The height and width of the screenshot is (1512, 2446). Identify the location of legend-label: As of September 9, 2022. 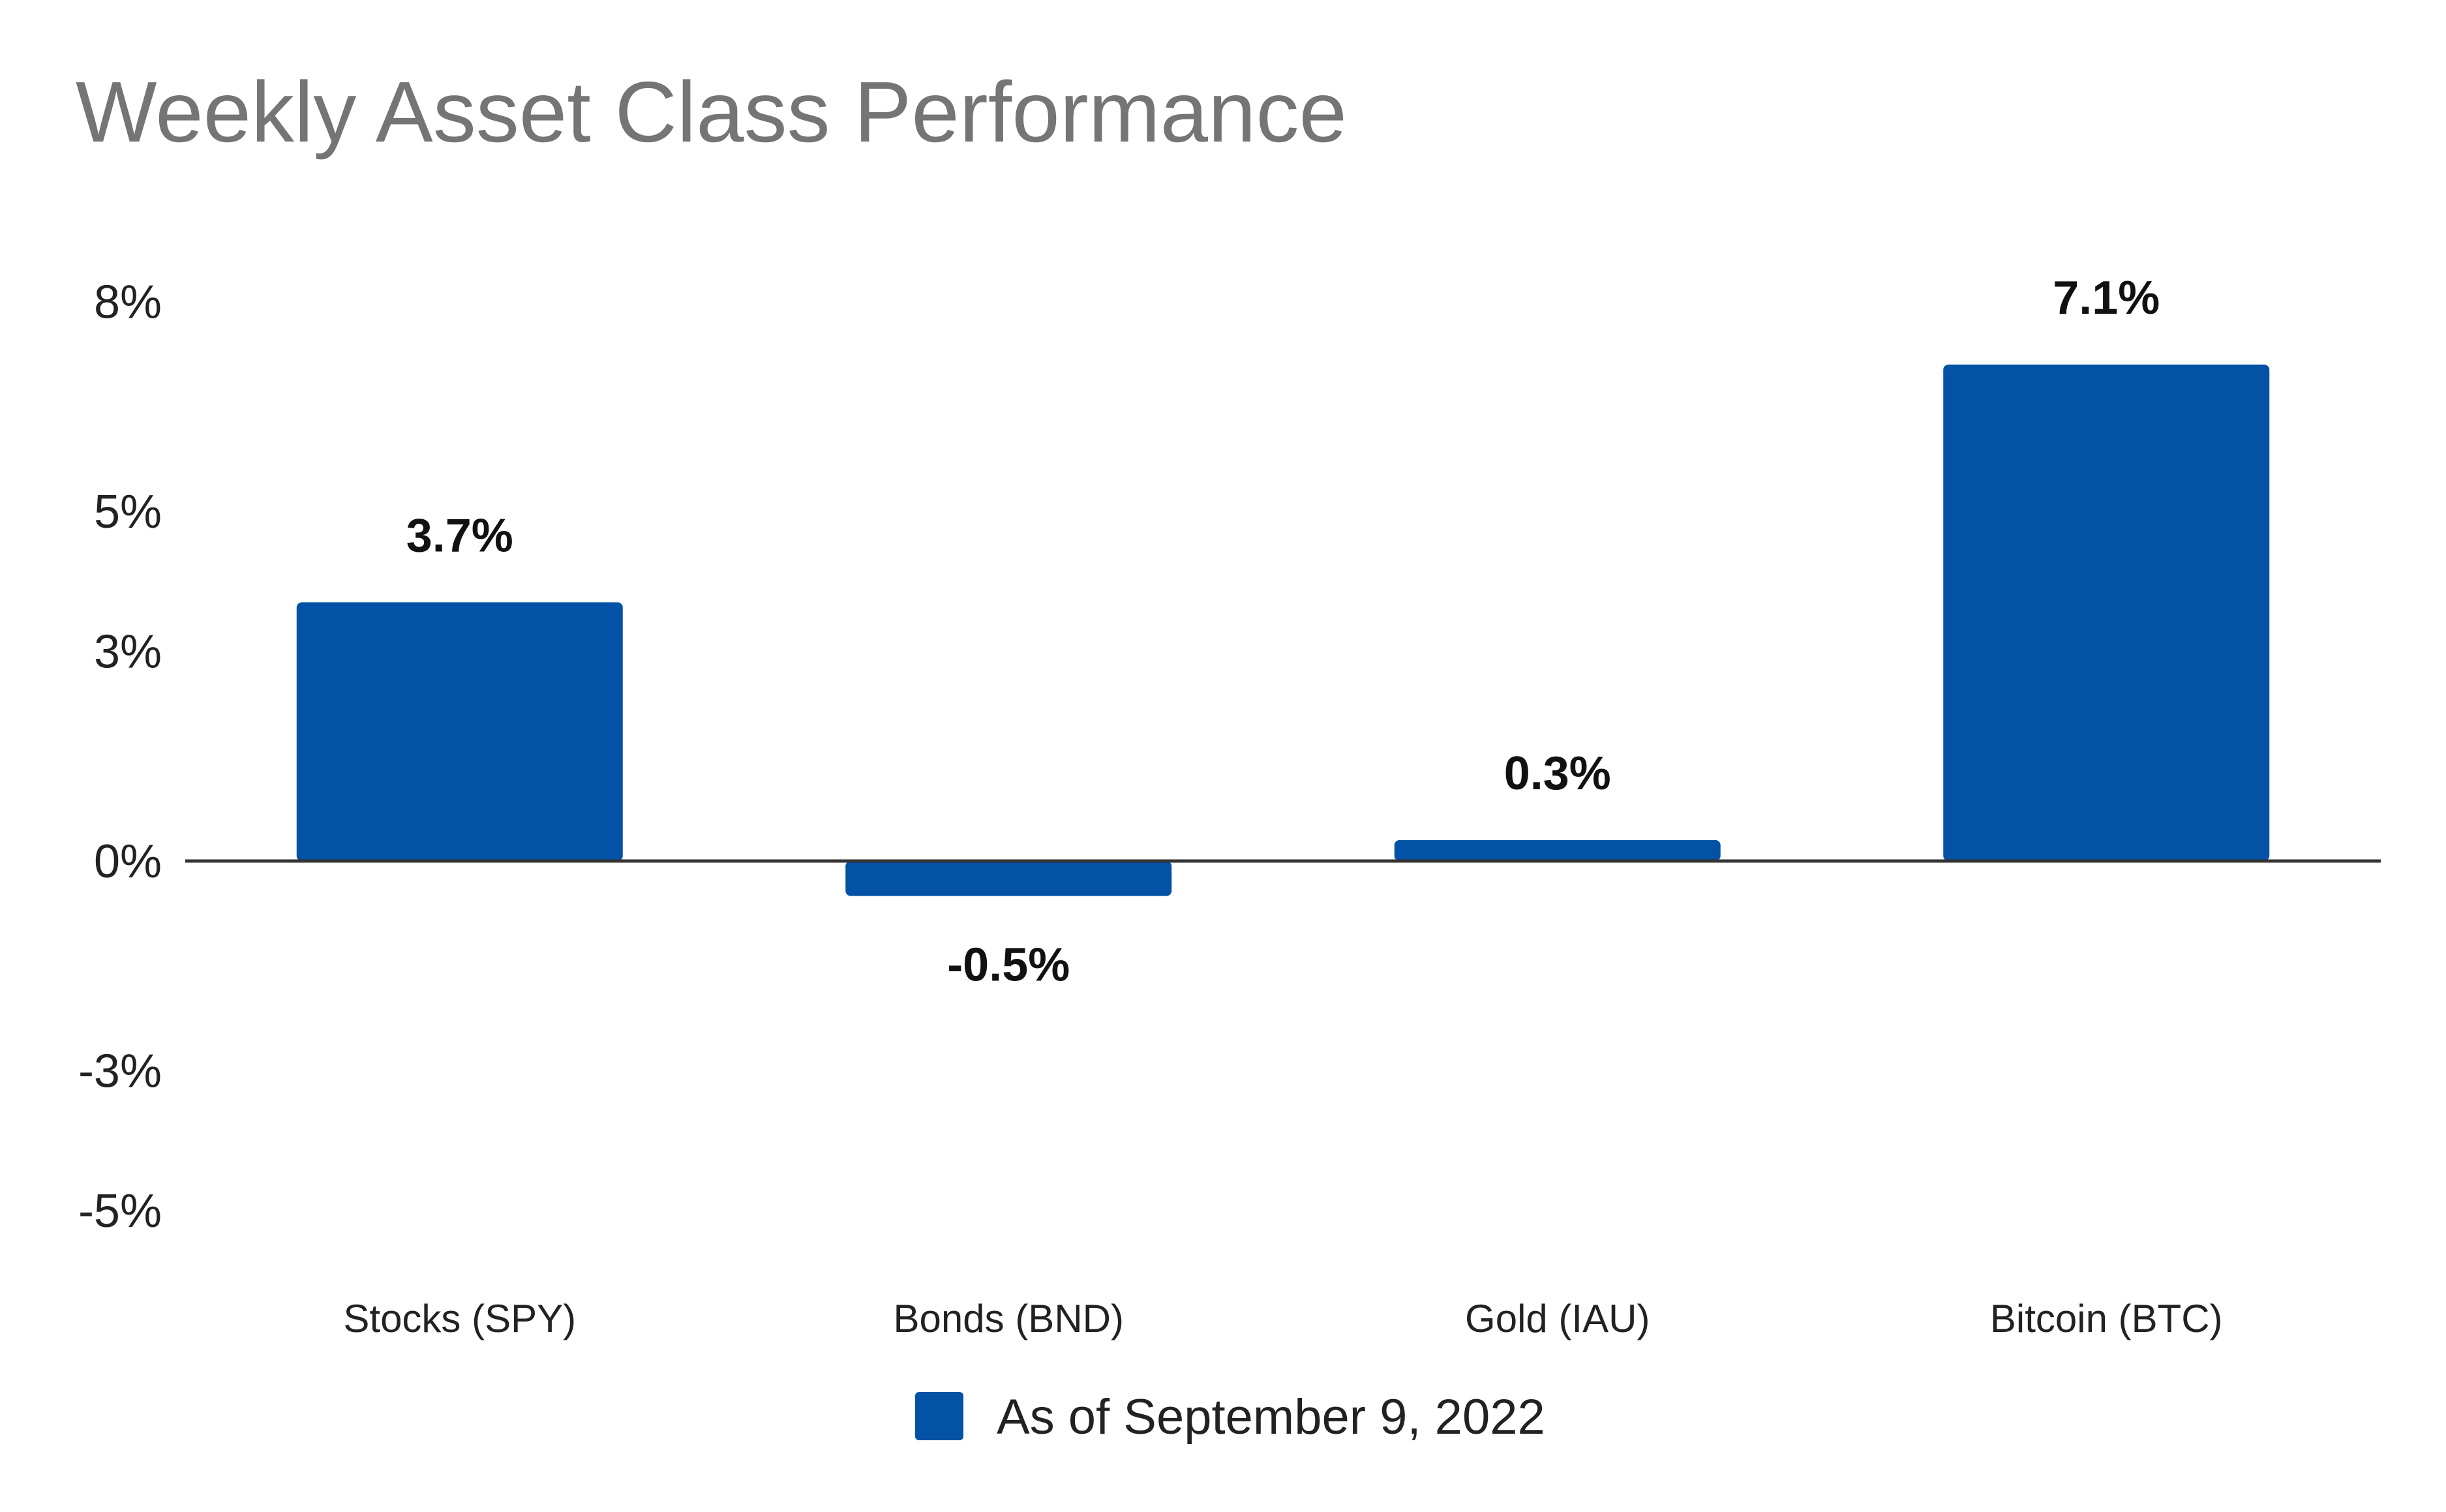
(1271, 1417).